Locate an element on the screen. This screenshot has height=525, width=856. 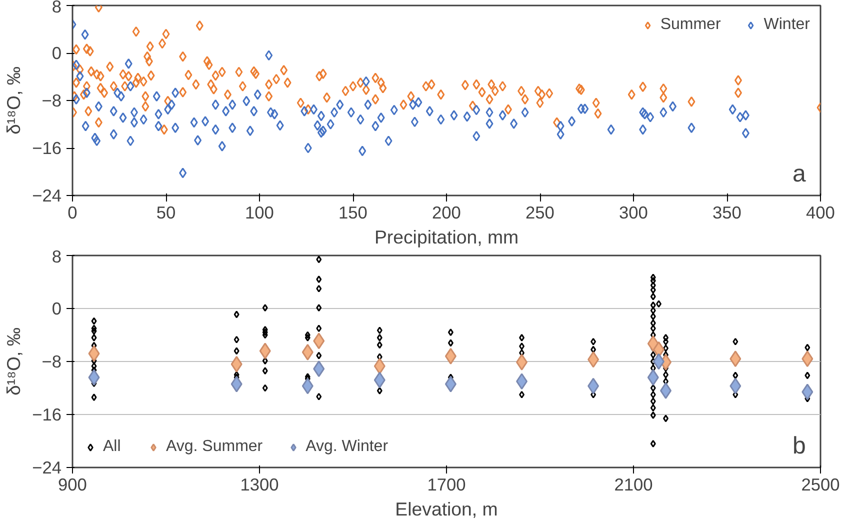
x-tick-label: 100 is located at coordinates (259, 212).